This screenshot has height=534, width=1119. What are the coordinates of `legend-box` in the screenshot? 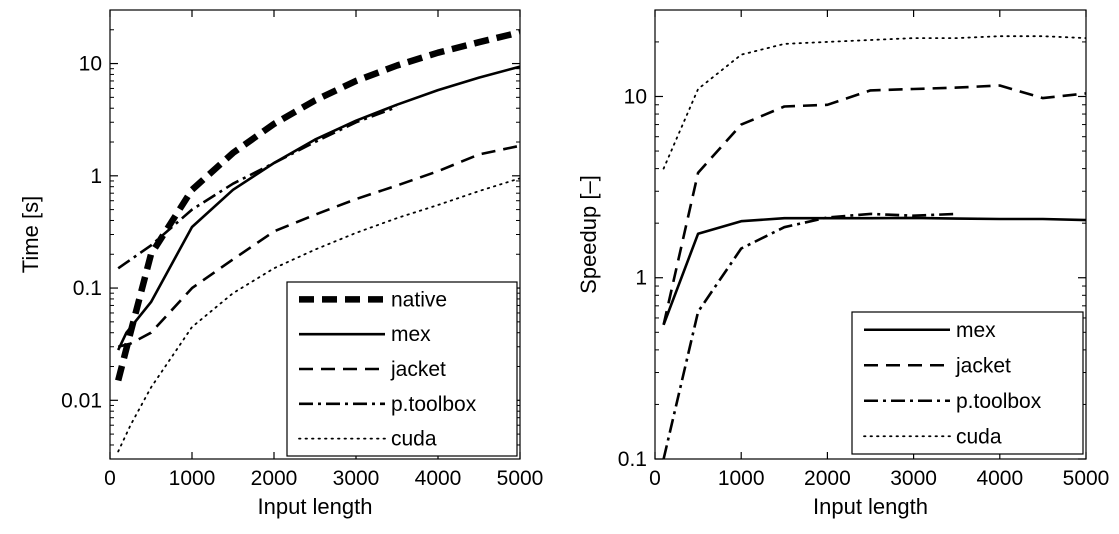 It's located at (967, 383).